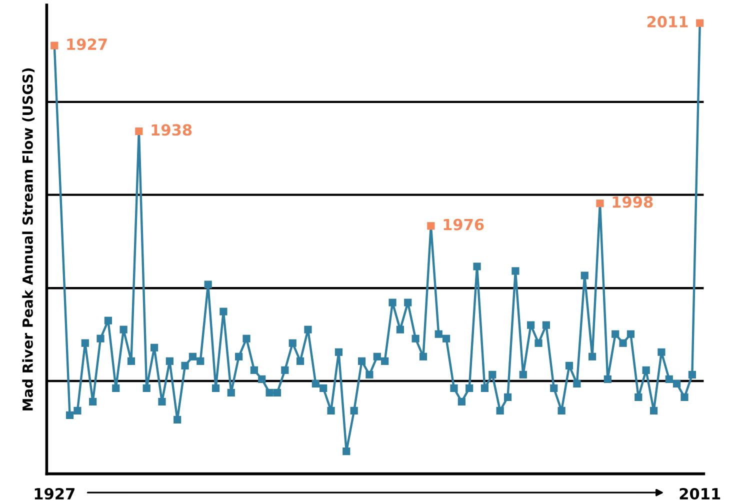 Image resolution: width=730 pixels, height=503 pixels. I want to click on annotation: 1938, so click(172, 130).